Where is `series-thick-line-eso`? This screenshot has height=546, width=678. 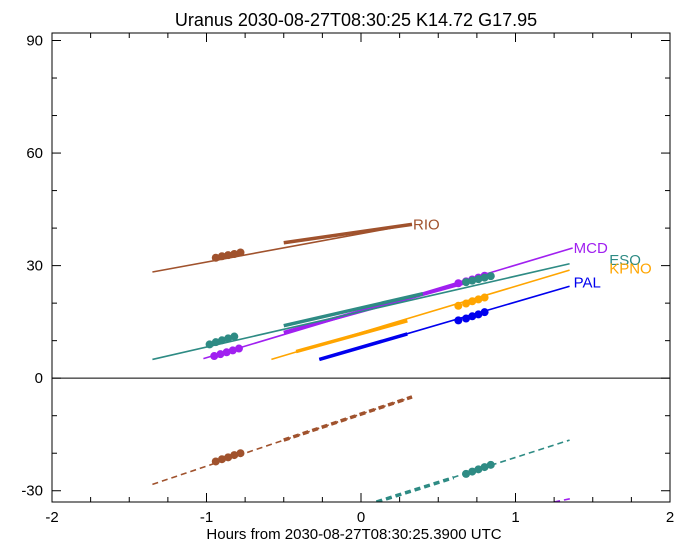
series-thick-line-eso is located at coordinates (353, 310).